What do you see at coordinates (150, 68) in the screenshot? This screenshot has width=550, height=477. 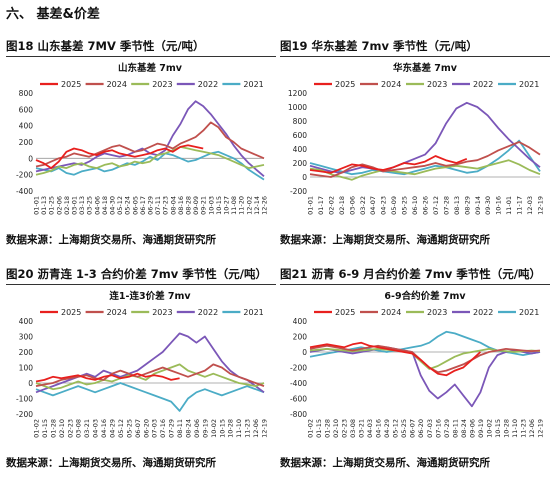 I see `chart-title: 山东基差 7mv` at bounding box center [150, 68].